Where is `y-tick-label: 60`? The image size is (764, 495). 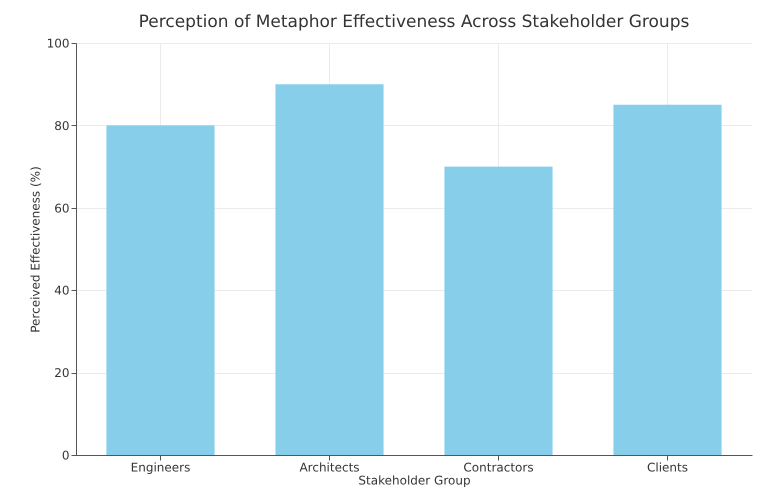
y-tick-label: 60 is located at coordinates (62, 208).